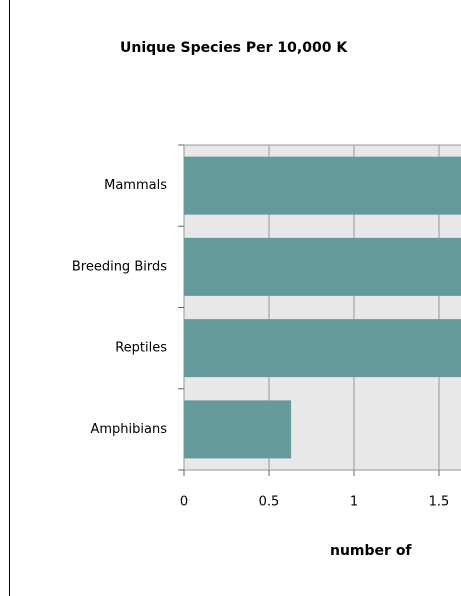  What do you see at coordinates (135, 185) in the screenshot?
I see `y-tick-label: Mammals` at bounding box center [135, 185].